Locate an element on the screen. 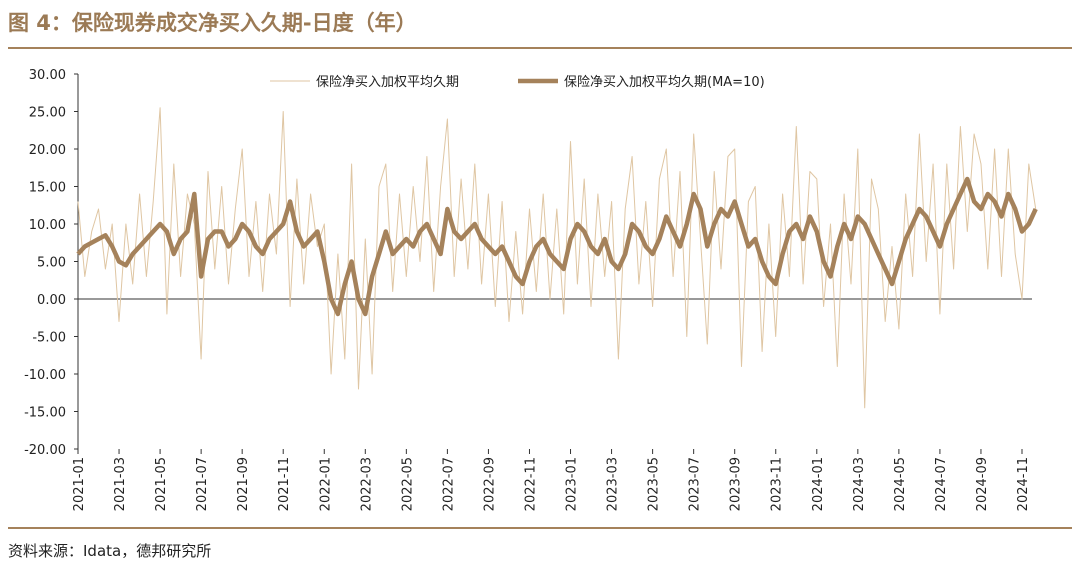 This screenshot has width=1080, height=577. x-tick-label: 2022-05 is located at coordinates (407, 484).